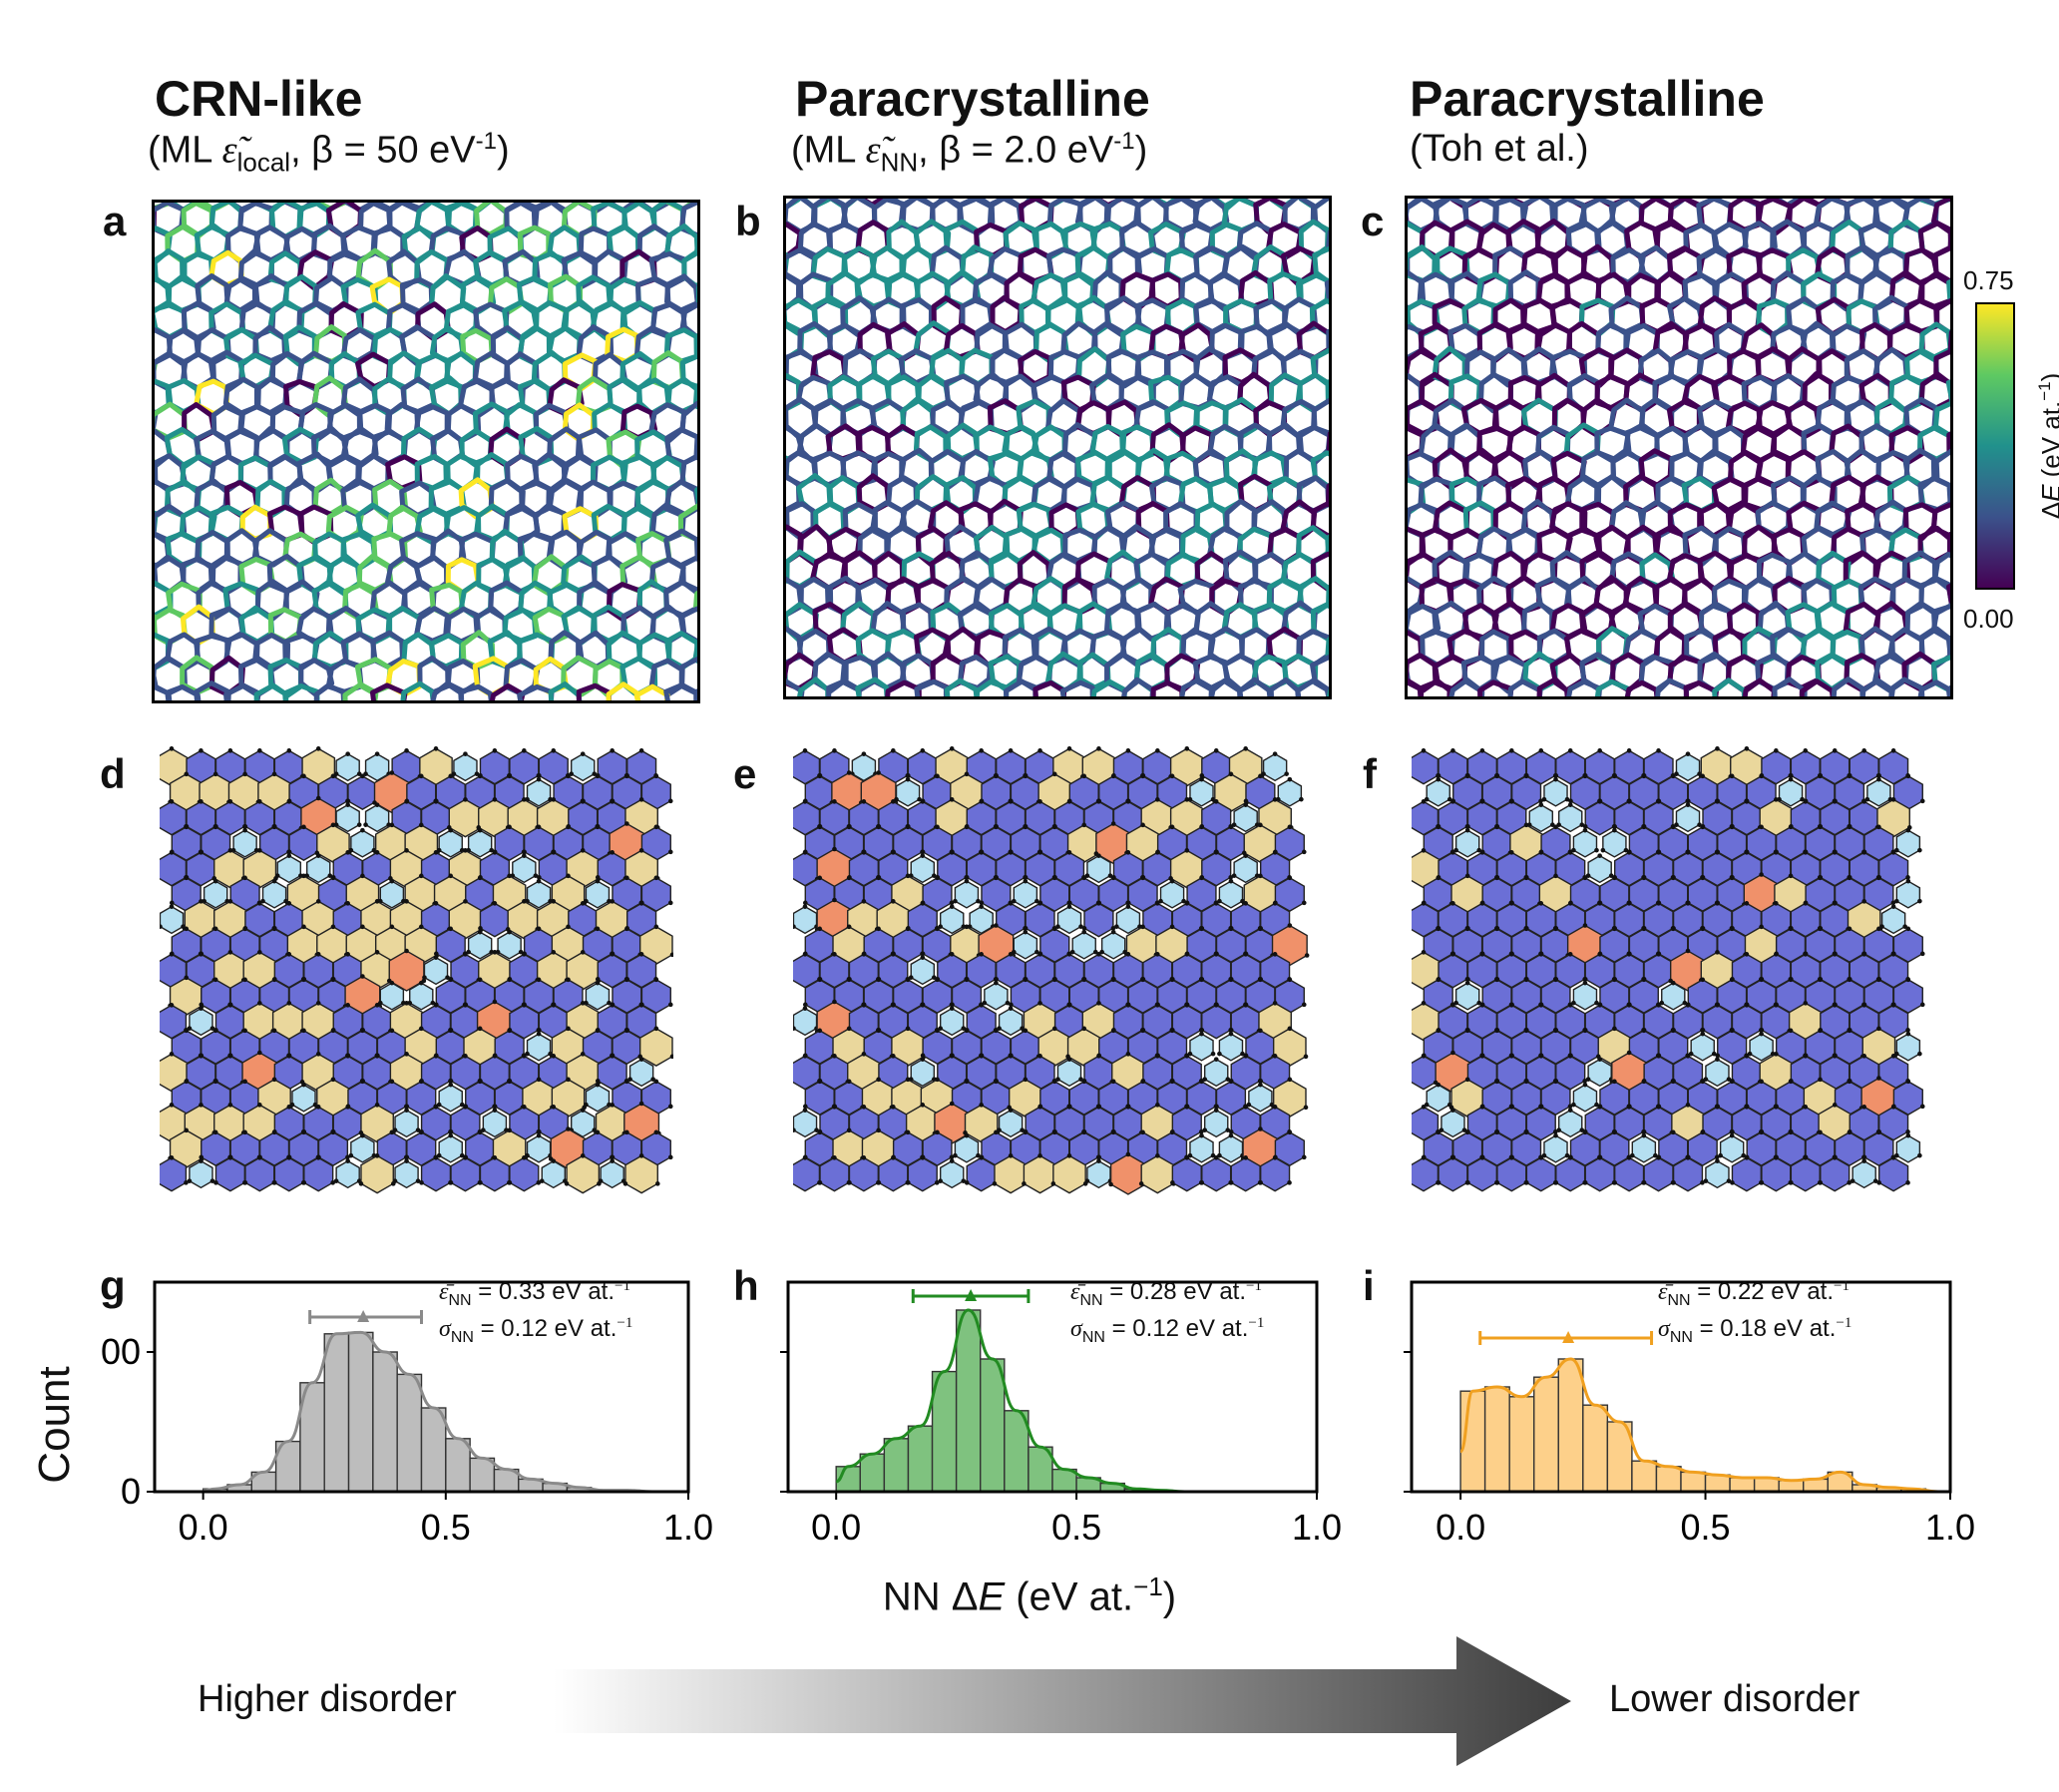  Describe the element at coordinates (1061, 1414) in the screenshot. I see `histogram-h: 0.0 0.5 1.0` at that location.